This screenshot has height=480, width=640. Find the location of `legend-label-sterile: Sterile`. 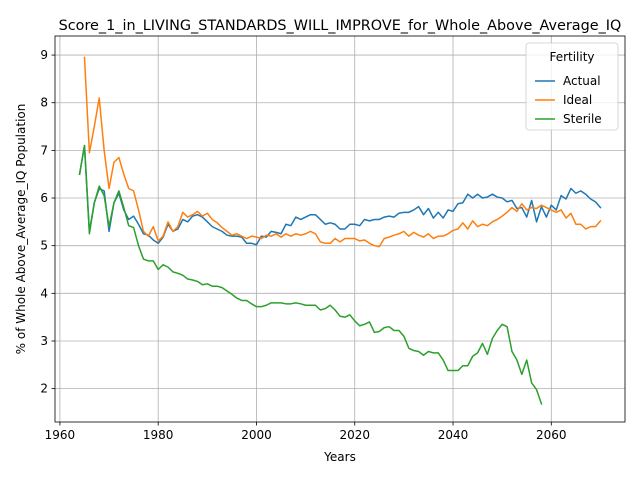

legend-label-sterile: Sterile is located at coordinates (582, 119).